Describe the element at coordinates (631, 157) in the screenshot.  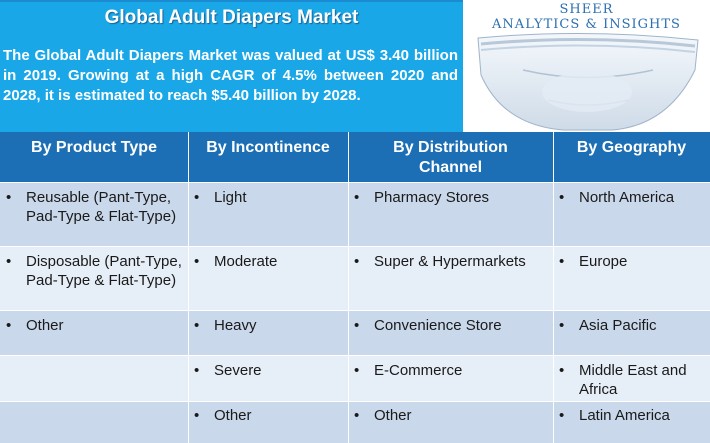
I see `column-header-geography: By Geography` at that location.